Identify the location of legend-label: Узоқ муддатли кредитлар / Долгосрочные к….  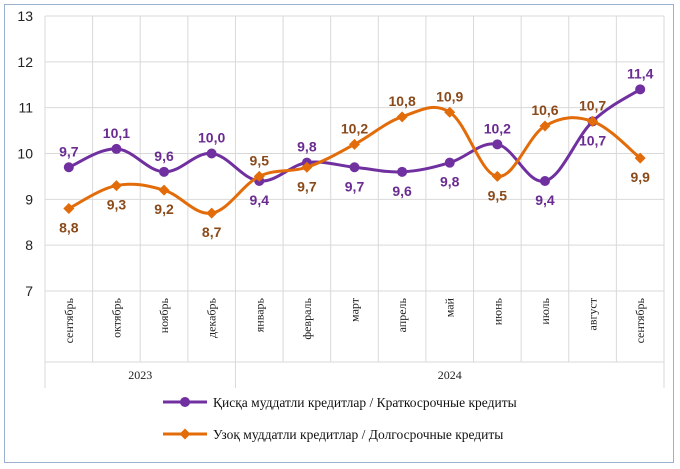
(358, 434).